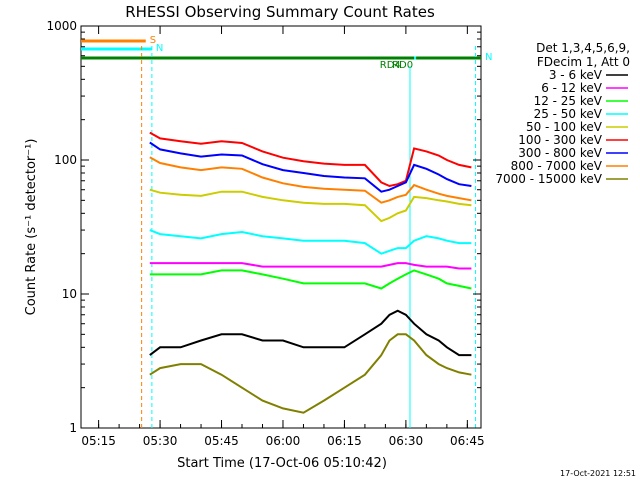  What do you see at coordinates (560, 153) in the screenshot?
I see `legend-label-6: 300 - 800 keV` at bounding box center [560, 153].